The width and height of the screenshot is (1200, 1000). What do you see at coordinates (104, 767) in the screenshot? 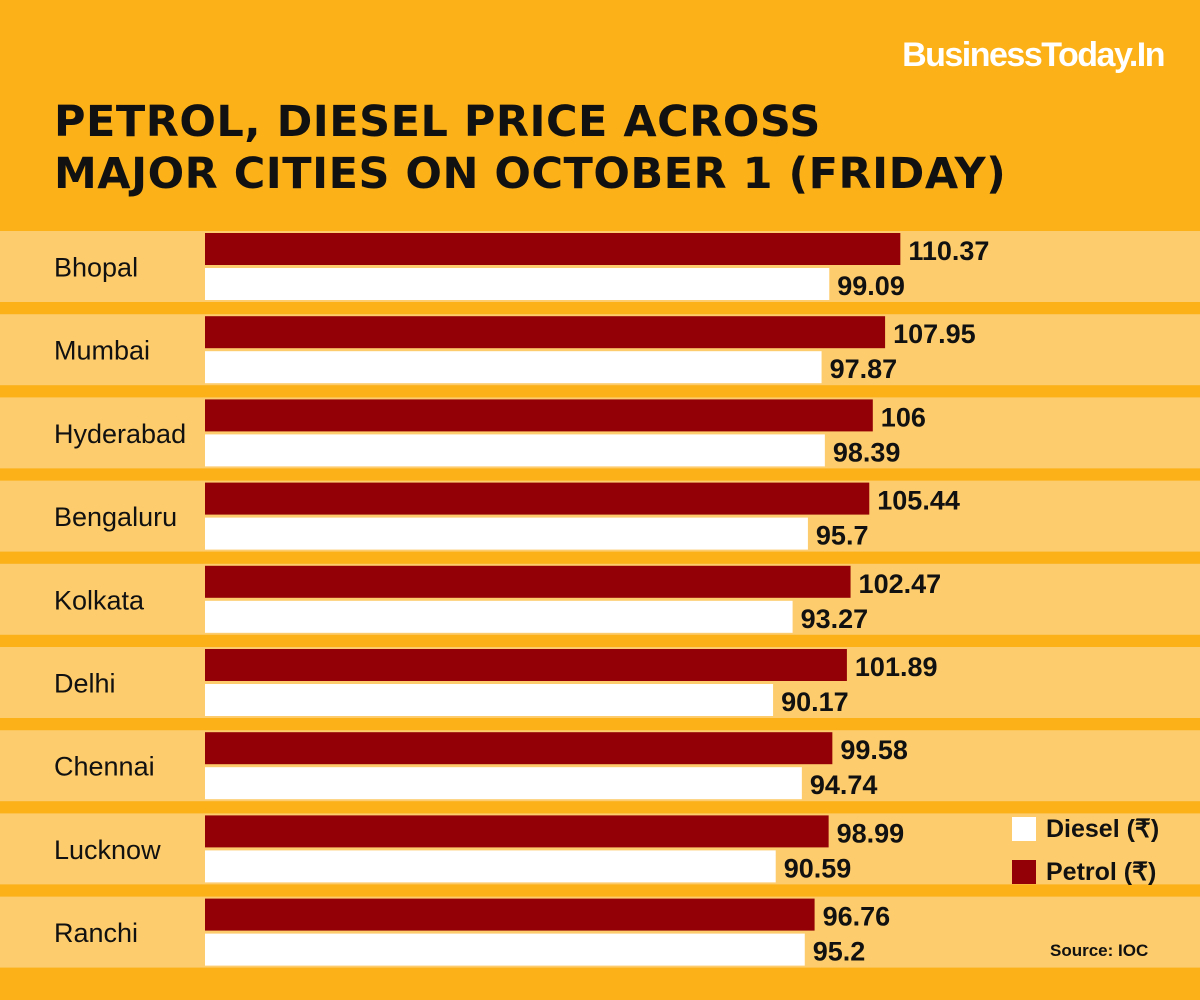
I see `city-label-chennai: Chennai` at bounding box center [104, 767].